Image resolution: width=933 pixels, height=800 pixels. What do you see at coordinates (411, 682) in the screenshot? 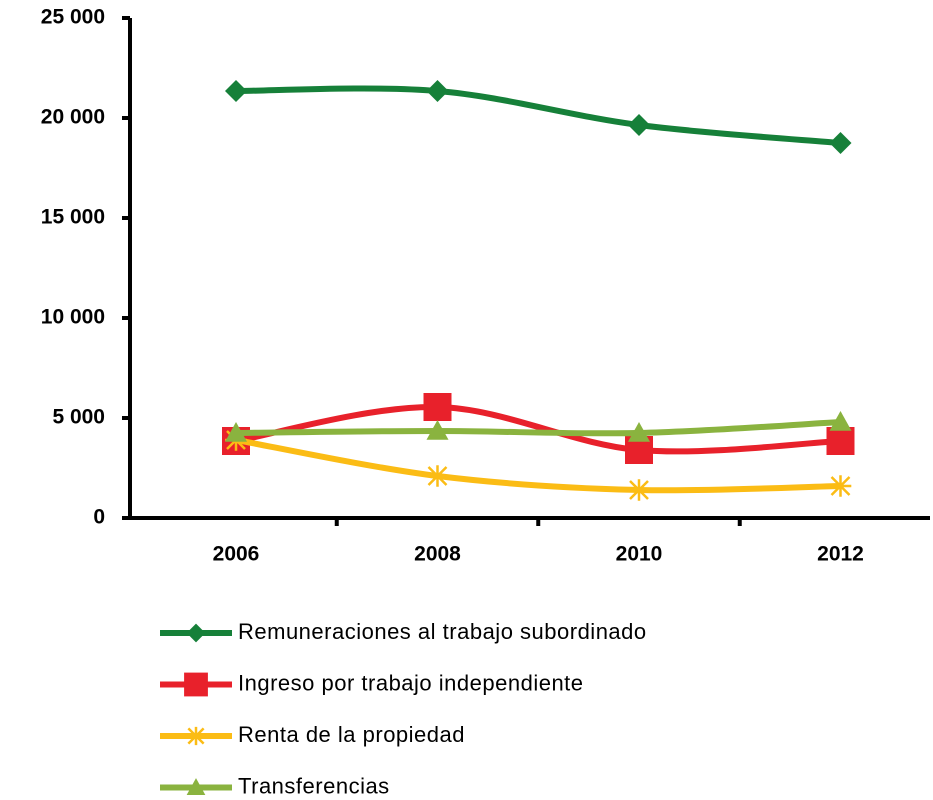
I see `legend-label: Ingreso por trabajo independiente` at bounding box center [411, 682].